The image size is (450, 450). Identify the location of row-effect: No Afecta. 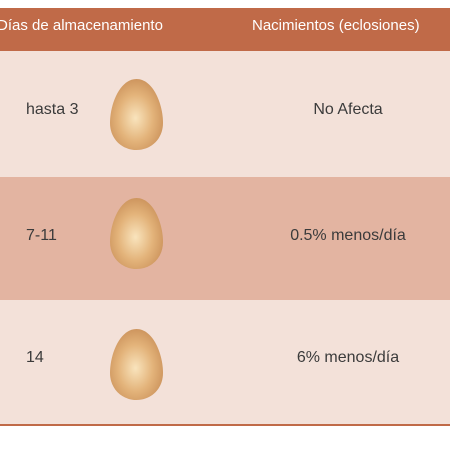
(348, 109).